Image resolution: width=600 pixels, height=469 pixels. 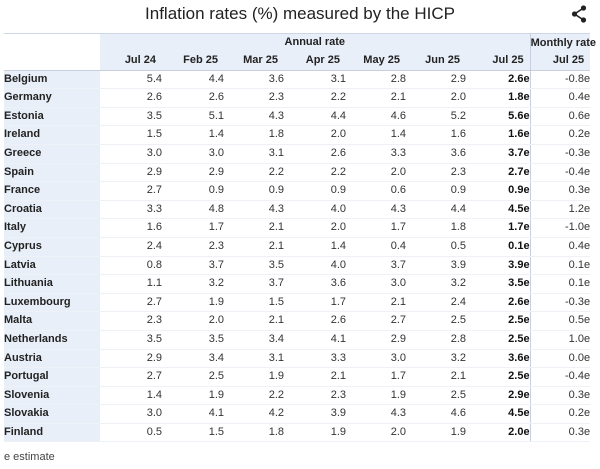 What do you see at coordinates (436, 321) in the screenshot?
I see `annual-rate-cell: 2.5` at bounding box center [436, 321].